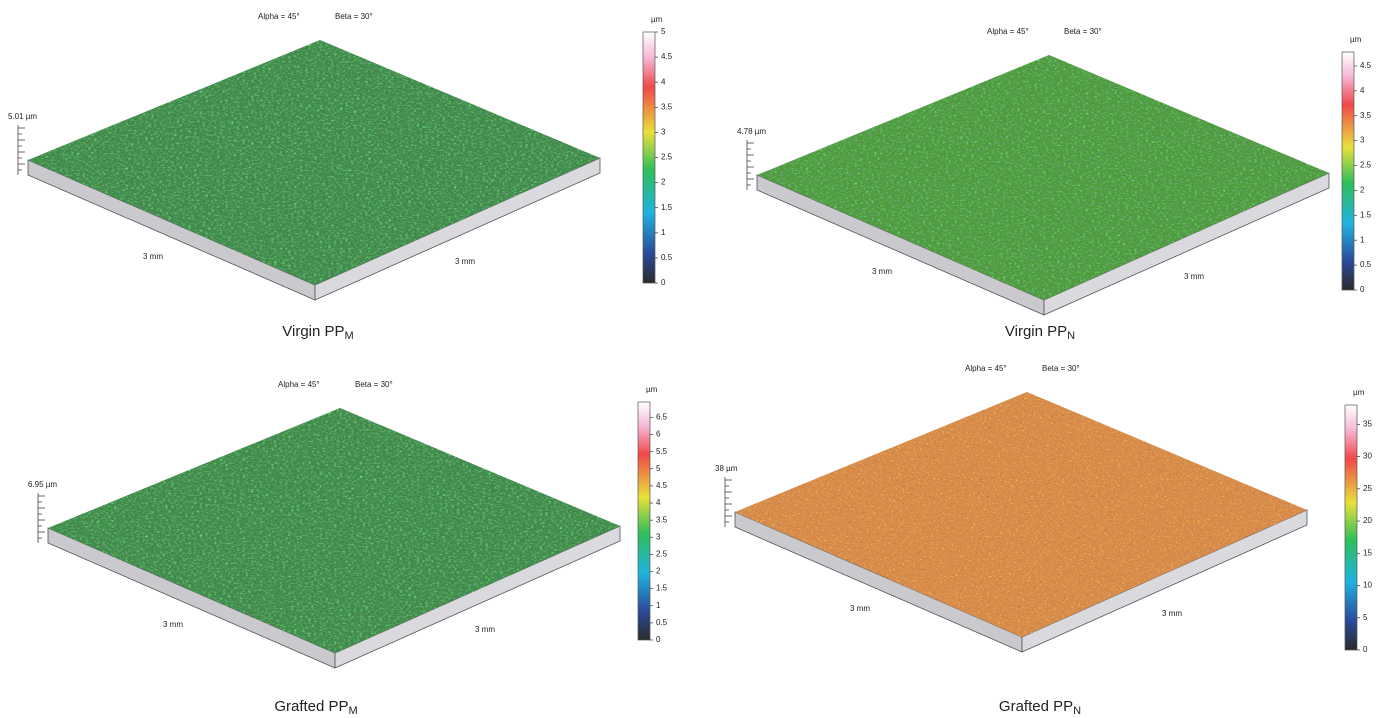 The height and width of the screenshot is (718, 1390). I want to click on caption: Virgin PPM, so click(317, 332).